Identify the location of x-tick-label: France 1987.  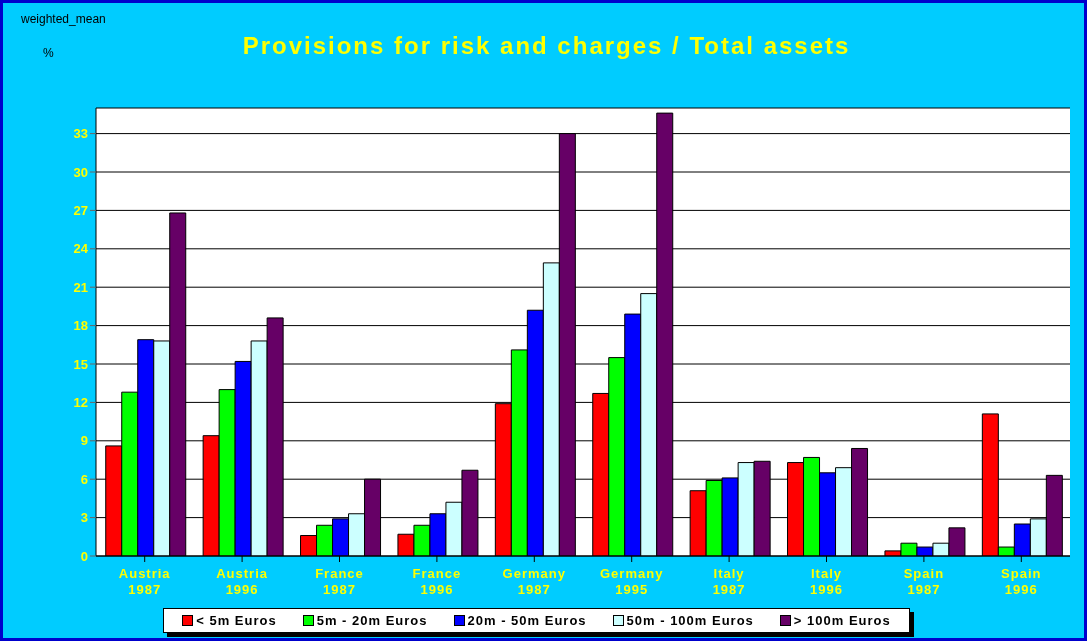
(339, 581).